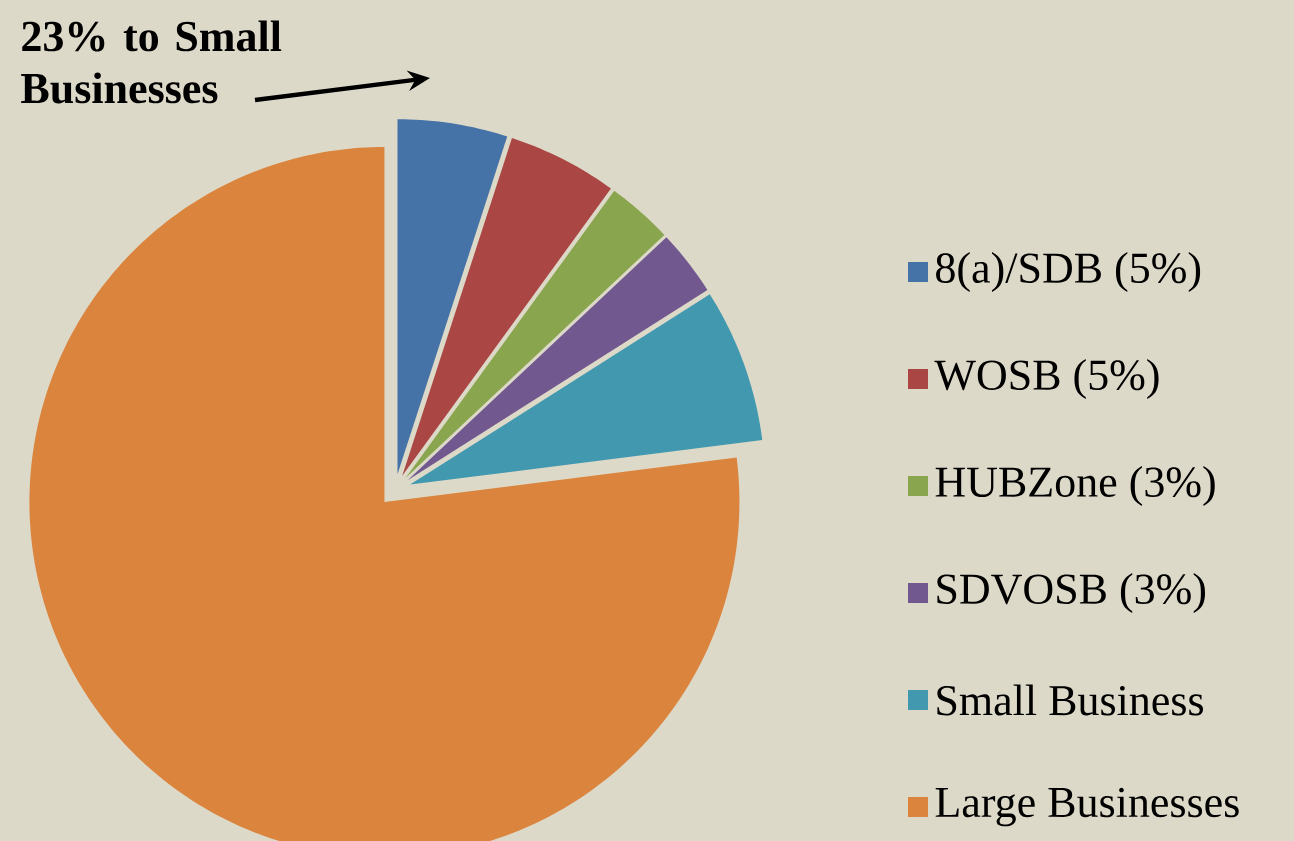  What do you see at coordinates (1071, 593) in the screenshot?
I see `legend-label: SDVOSB (3%)` at bounding box center [1071, 593].